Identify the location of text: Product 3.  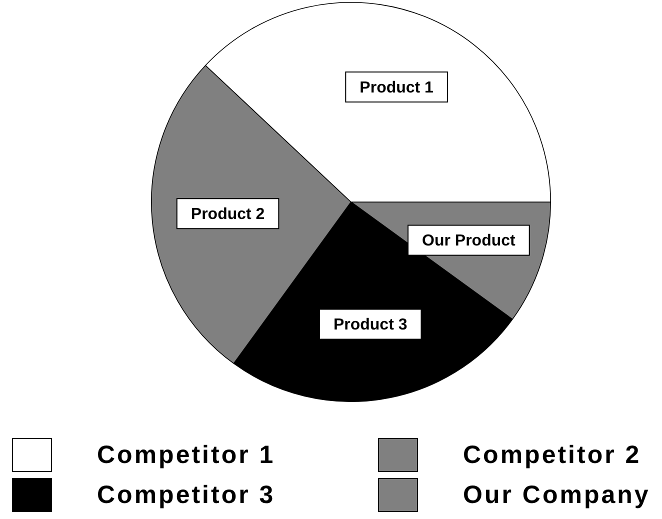
(370, 325).